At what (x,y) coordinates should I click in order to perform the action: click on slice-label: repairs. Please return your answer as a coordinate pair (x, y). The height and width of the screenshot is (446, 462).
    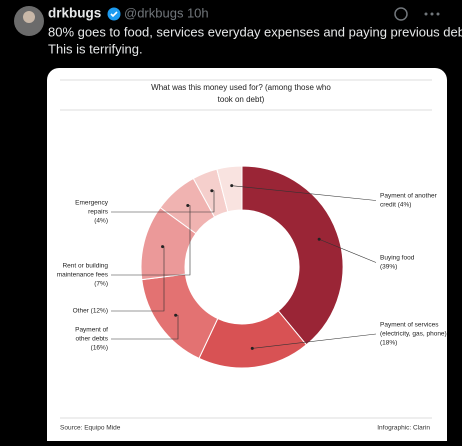
    Looking at the image, I should click on (98, 212).